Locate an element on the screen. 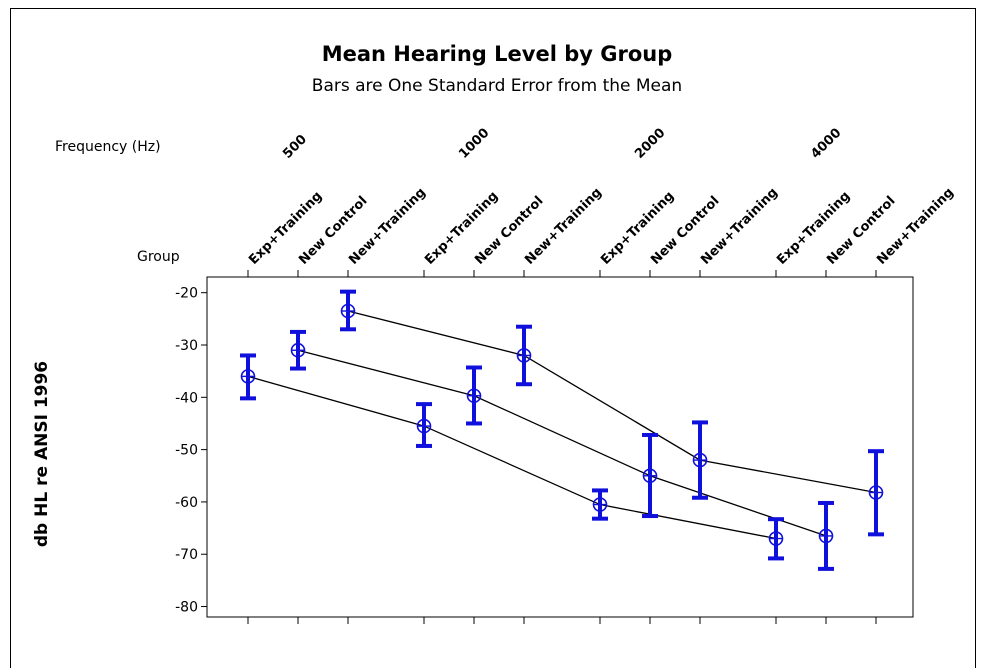 The width and height of the screenshot is (983, 668). group-axis-label: Group is located at coordinates (158, 257).